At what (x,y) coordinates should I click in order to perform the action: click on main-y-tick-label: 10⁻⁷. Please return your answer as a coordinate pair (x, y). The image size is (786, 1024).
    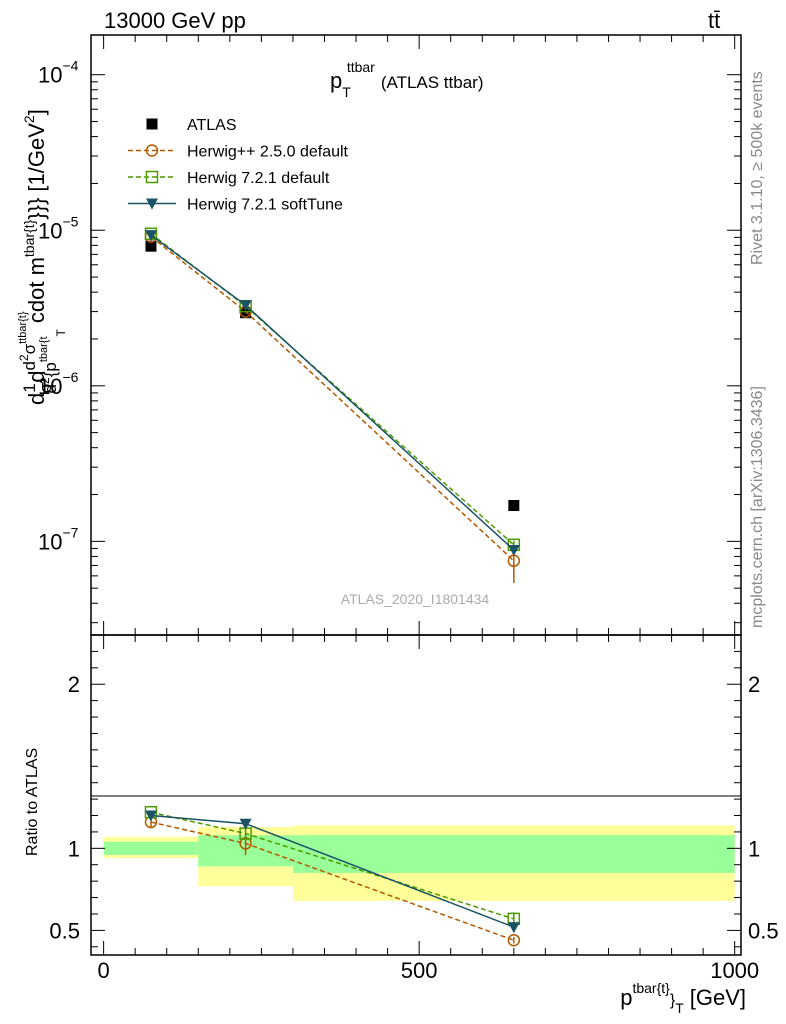
    Looking at the image, I should click on (58, 539).